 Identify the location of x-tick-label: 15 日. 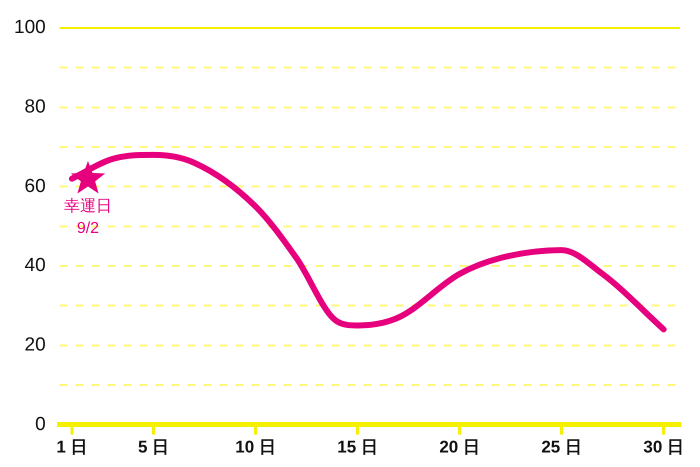
(357, 446).